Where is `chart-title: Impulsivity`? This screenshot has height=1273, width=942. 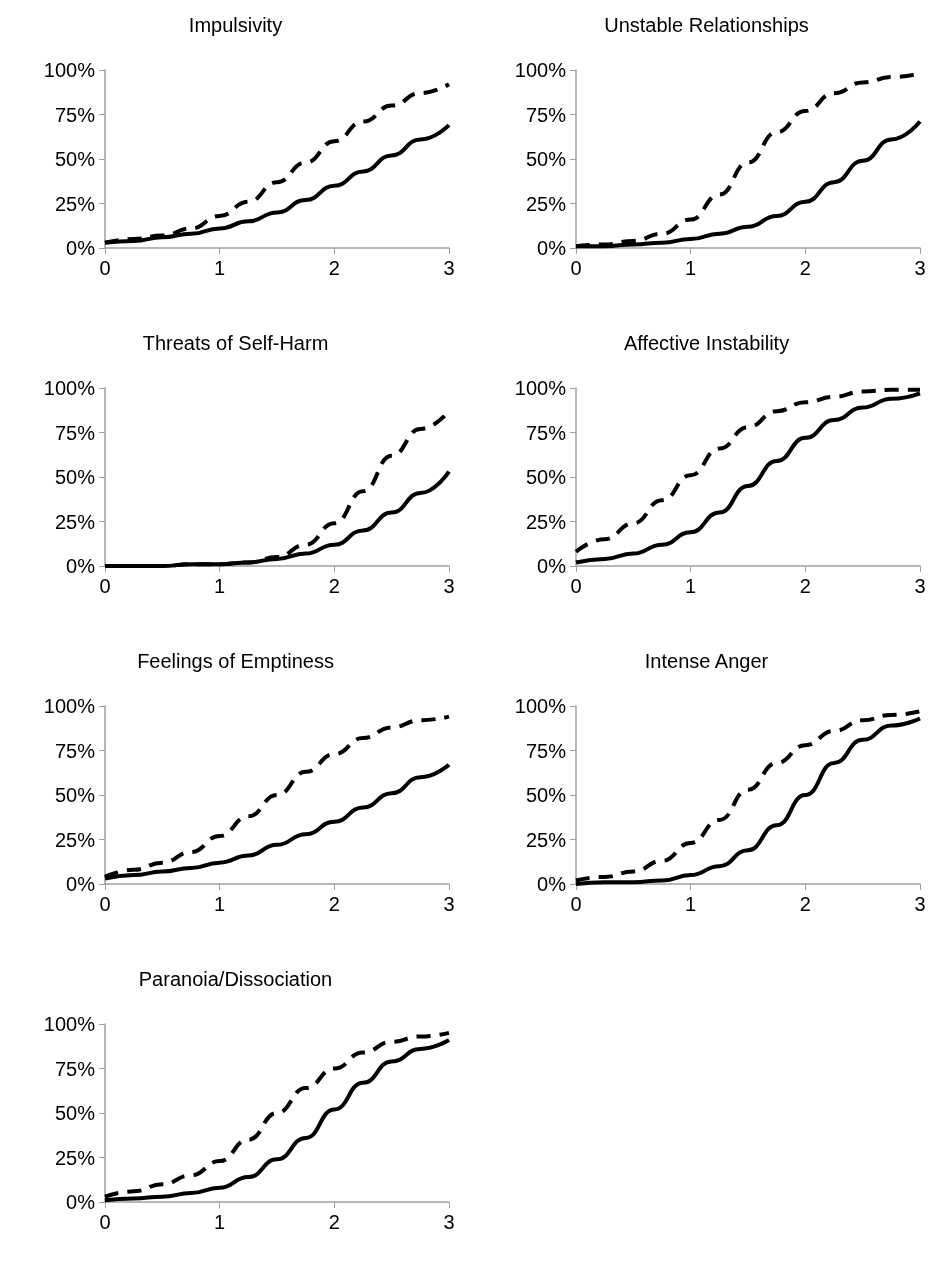
chart-title: Impulsivity is located at coordinates (235, 25).